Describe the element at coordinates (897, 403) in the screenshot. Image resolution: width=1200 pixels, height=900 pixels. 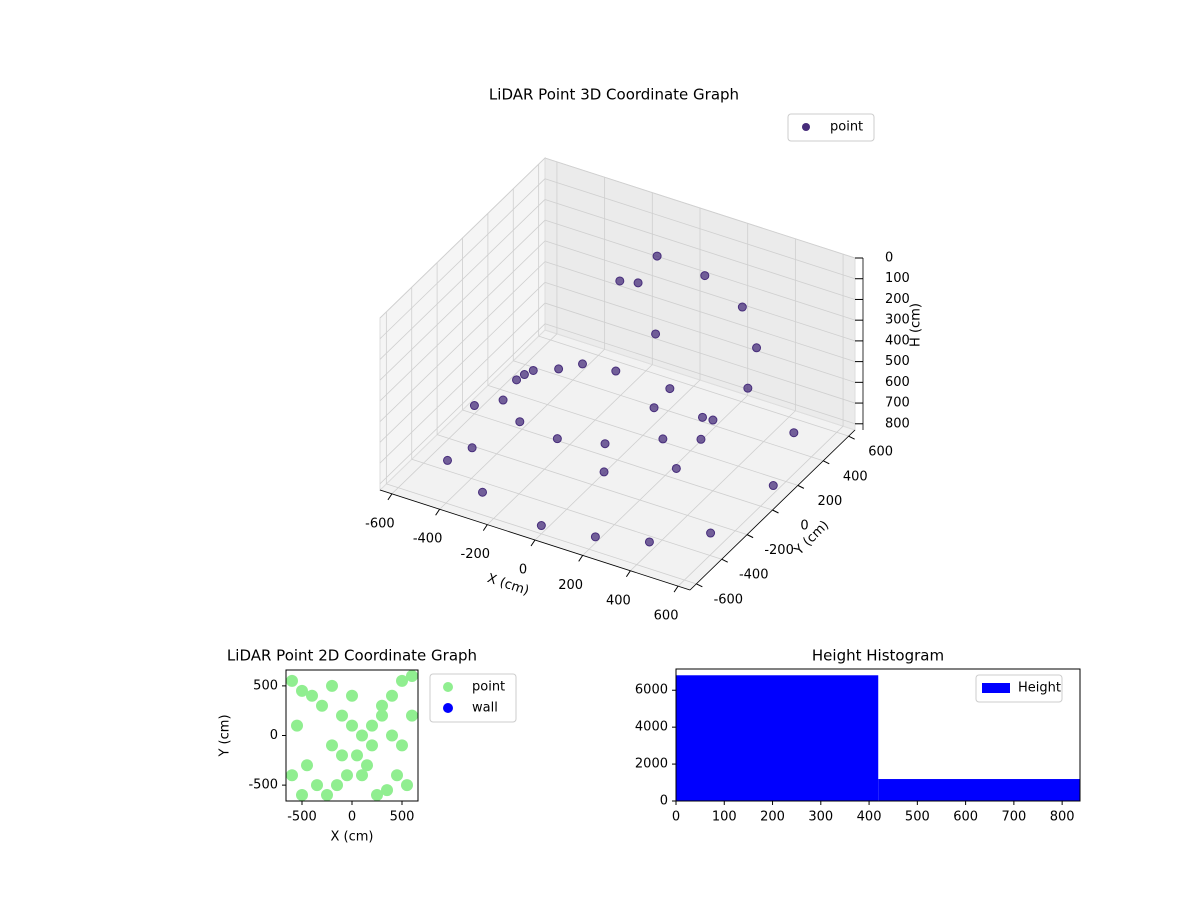
I see `z-tick-label: 700` at that location.